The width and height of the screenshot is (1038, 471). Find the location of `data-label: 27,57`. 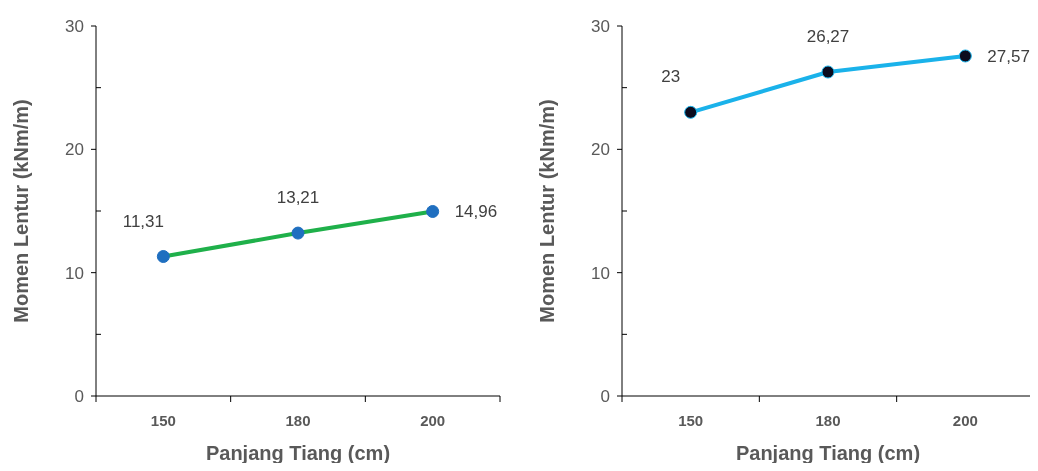

data-label: 27,57 is located at coordinates (1008, 56).